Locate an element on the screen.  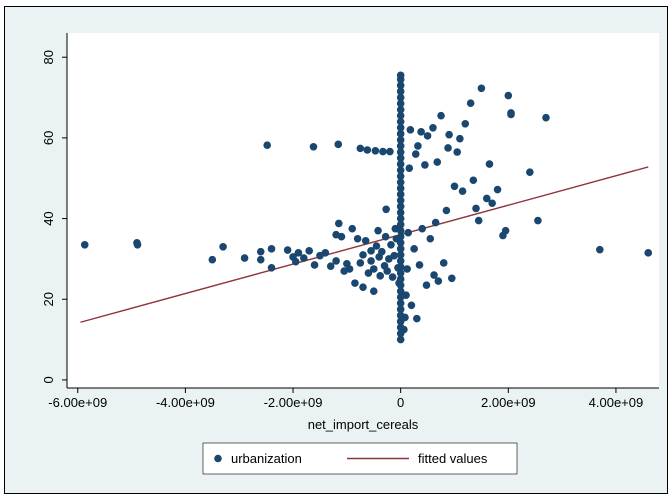
y-tick-label: 20 is located at coordinates (48, 299).